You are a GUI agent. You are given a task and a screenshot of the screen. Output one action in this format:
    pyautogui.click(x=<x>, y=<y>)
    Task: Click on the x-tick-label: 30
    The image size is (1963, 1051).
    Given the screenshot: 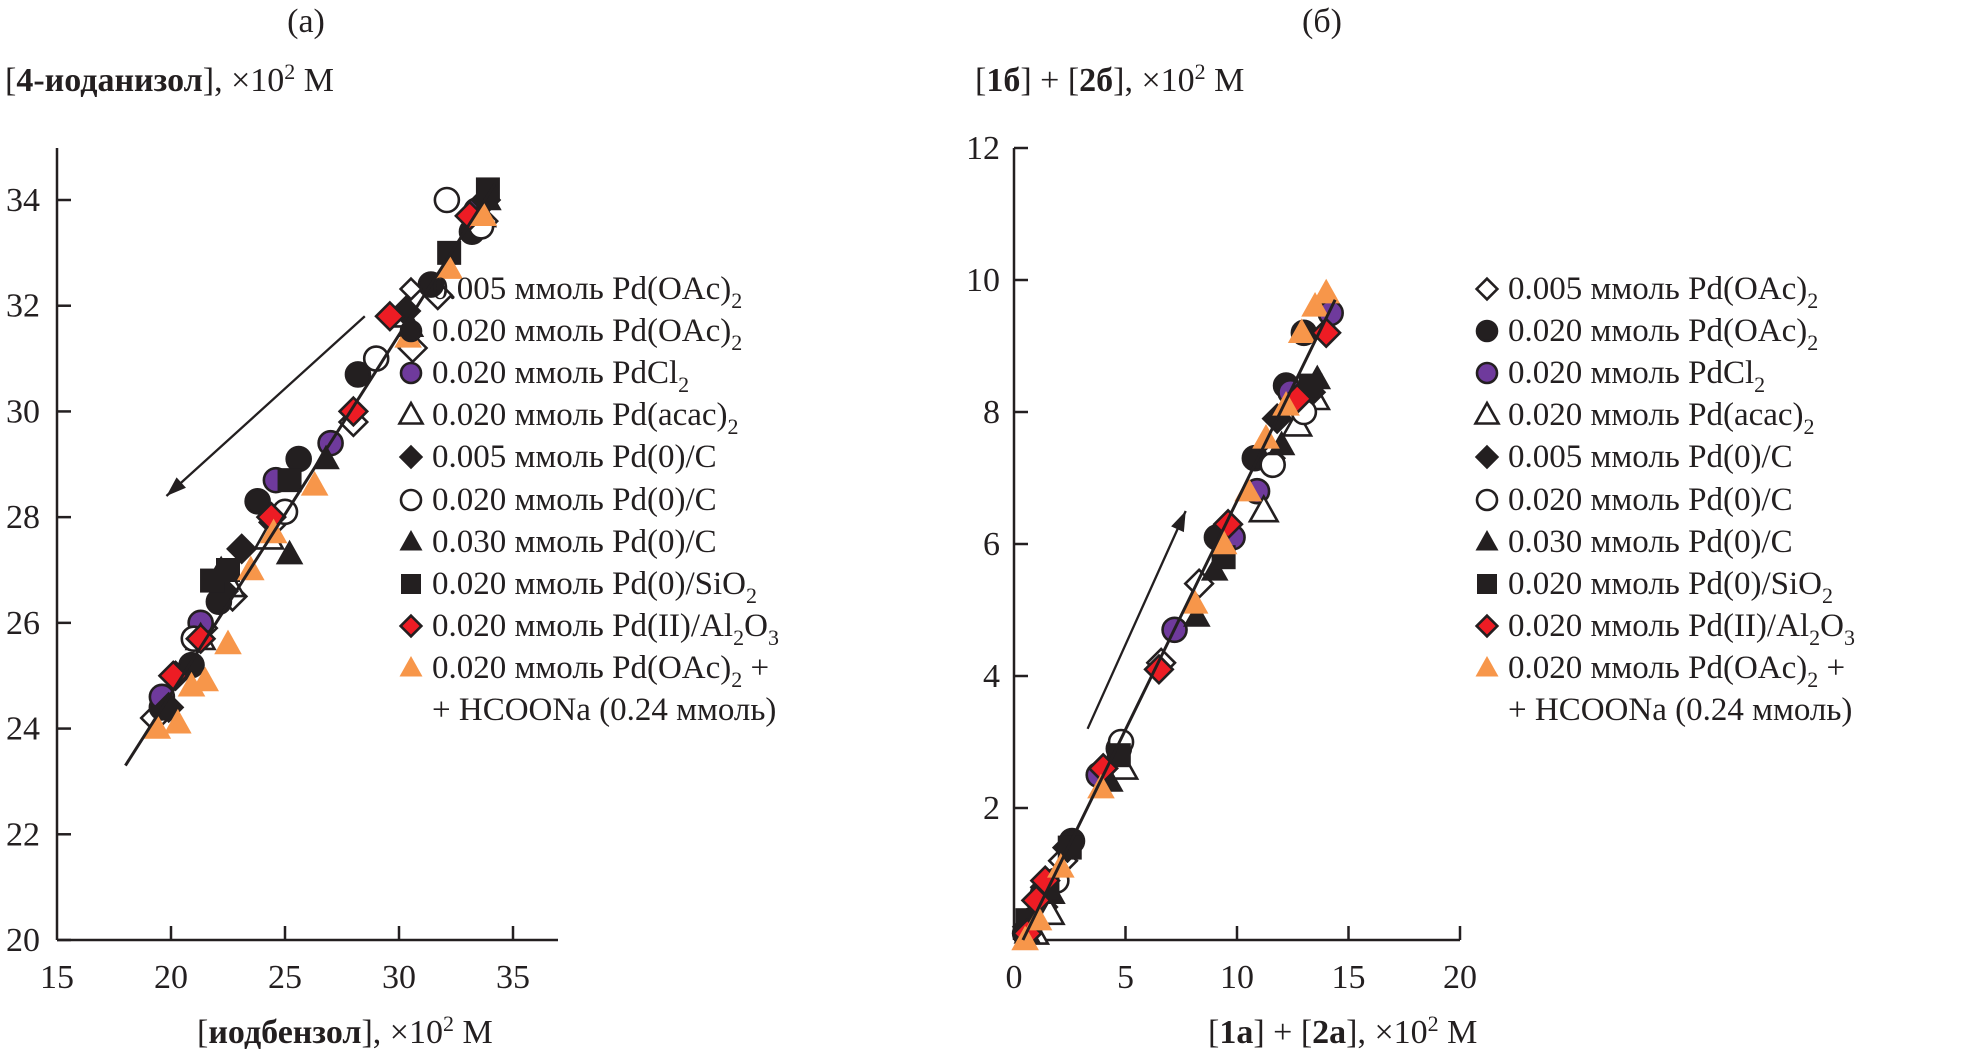 What is the action you would take?
    pyautogui.click(x=399, y=977)
    